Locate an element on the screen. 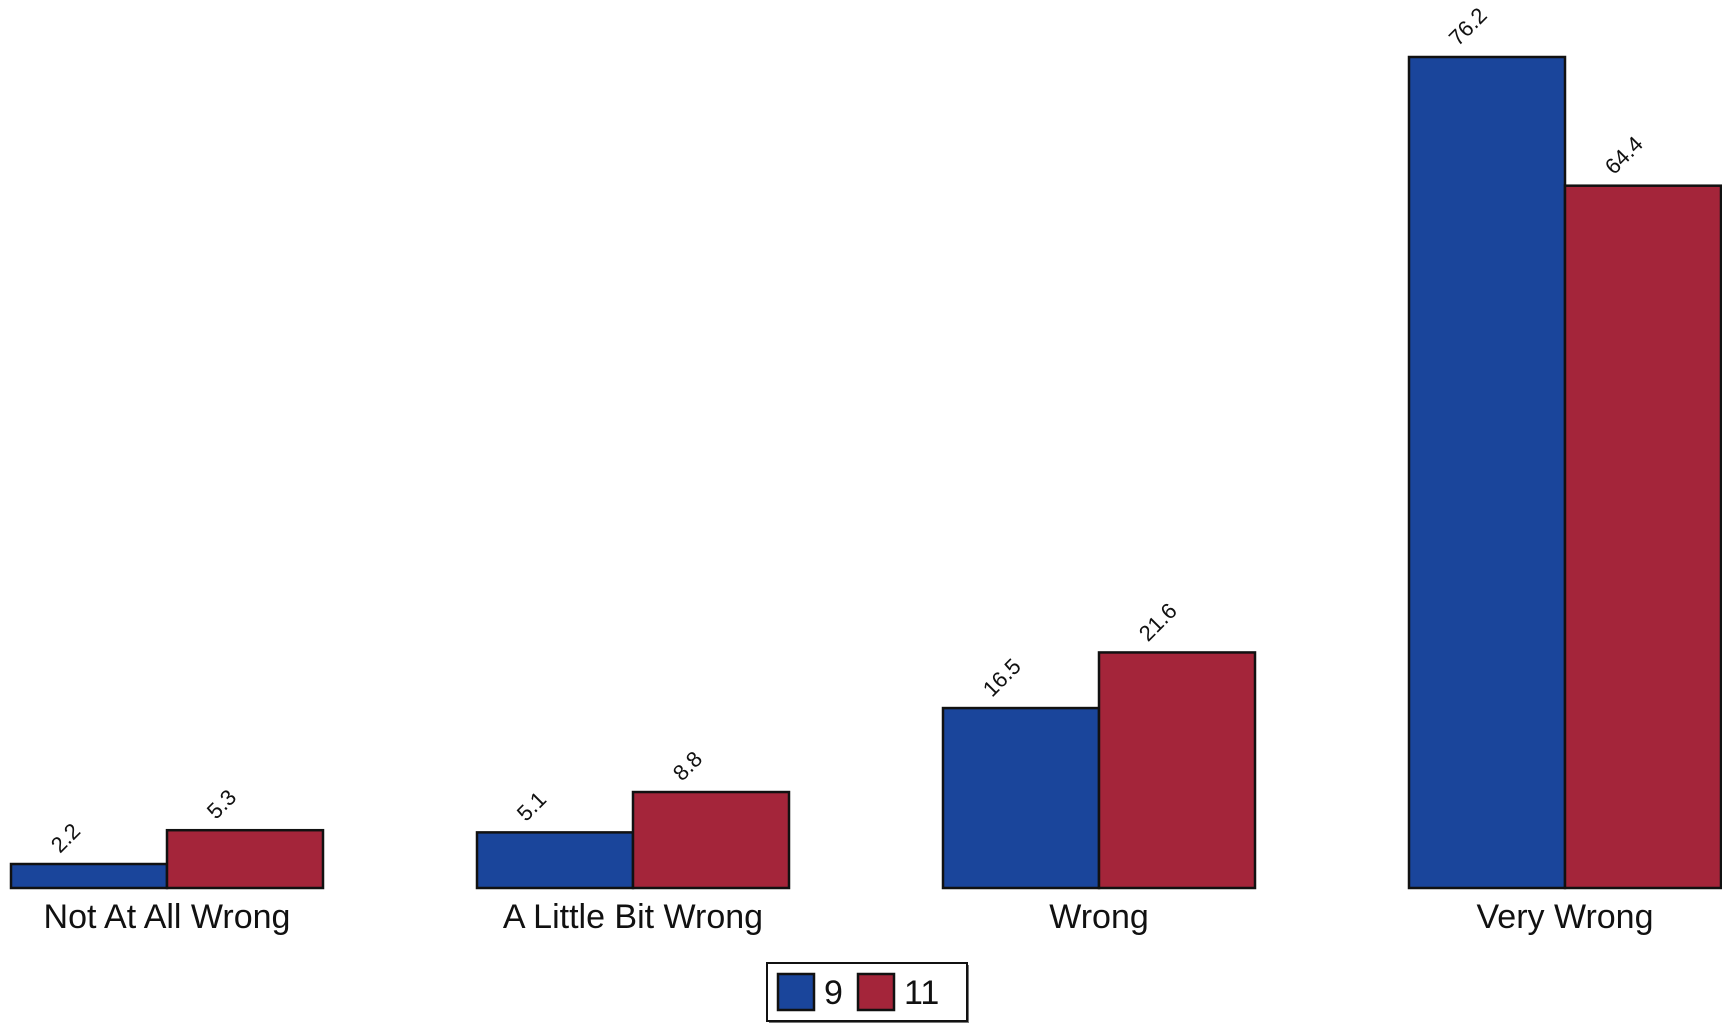 This screenshot has width=1722, height=1024. value-label-a-little-bit-wrong-series-9: 5.1 is located at coordinates (531, 806).